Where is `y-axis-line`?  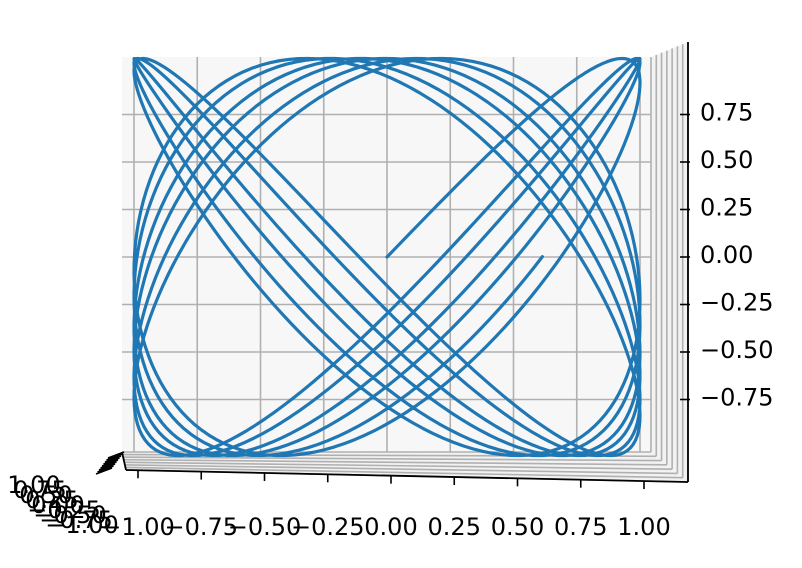
y-axis-line is located at coordinates (124, 461).